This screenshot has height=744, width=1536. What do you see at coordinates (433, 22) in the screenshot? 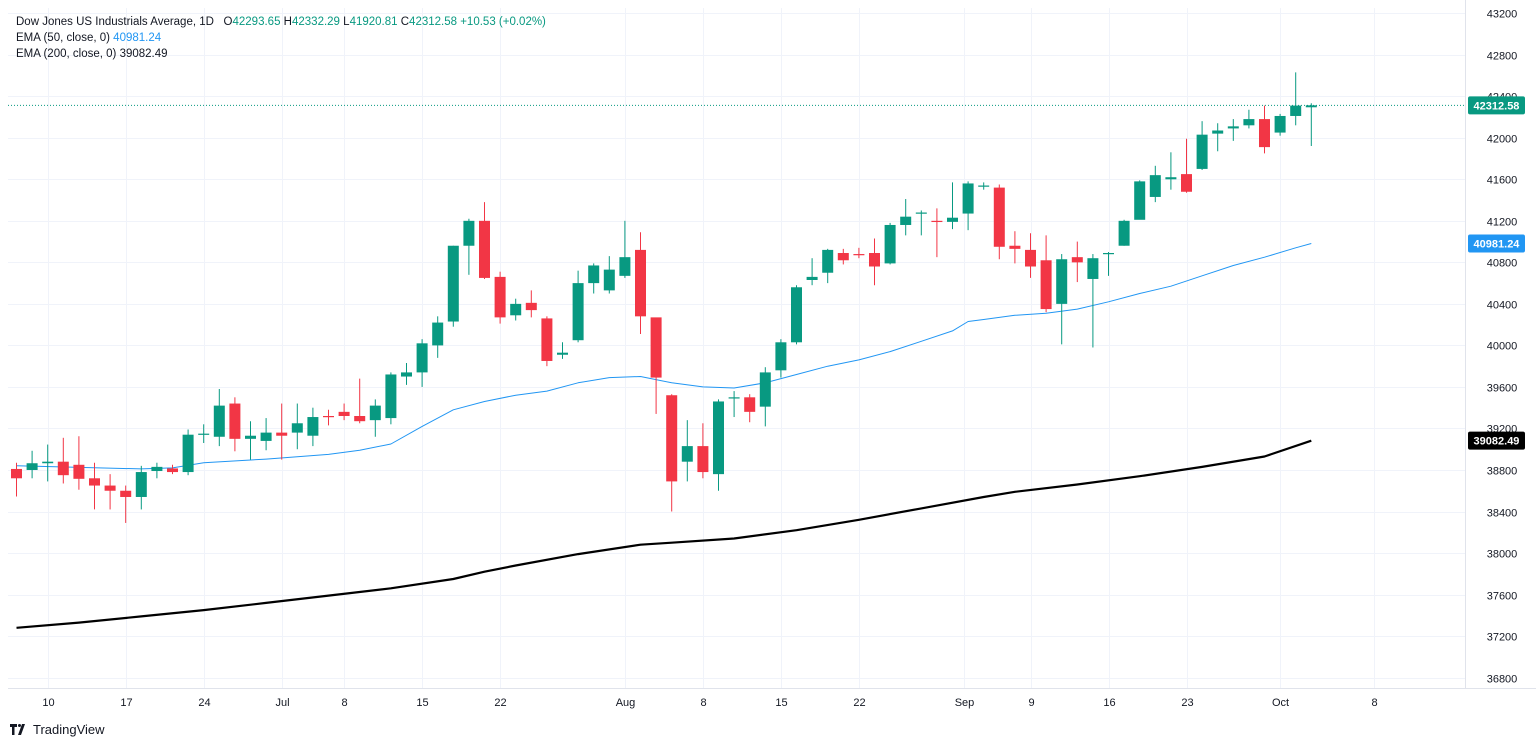
I see `legend-close-value: 42312.58` at bounding box center [433, 22].